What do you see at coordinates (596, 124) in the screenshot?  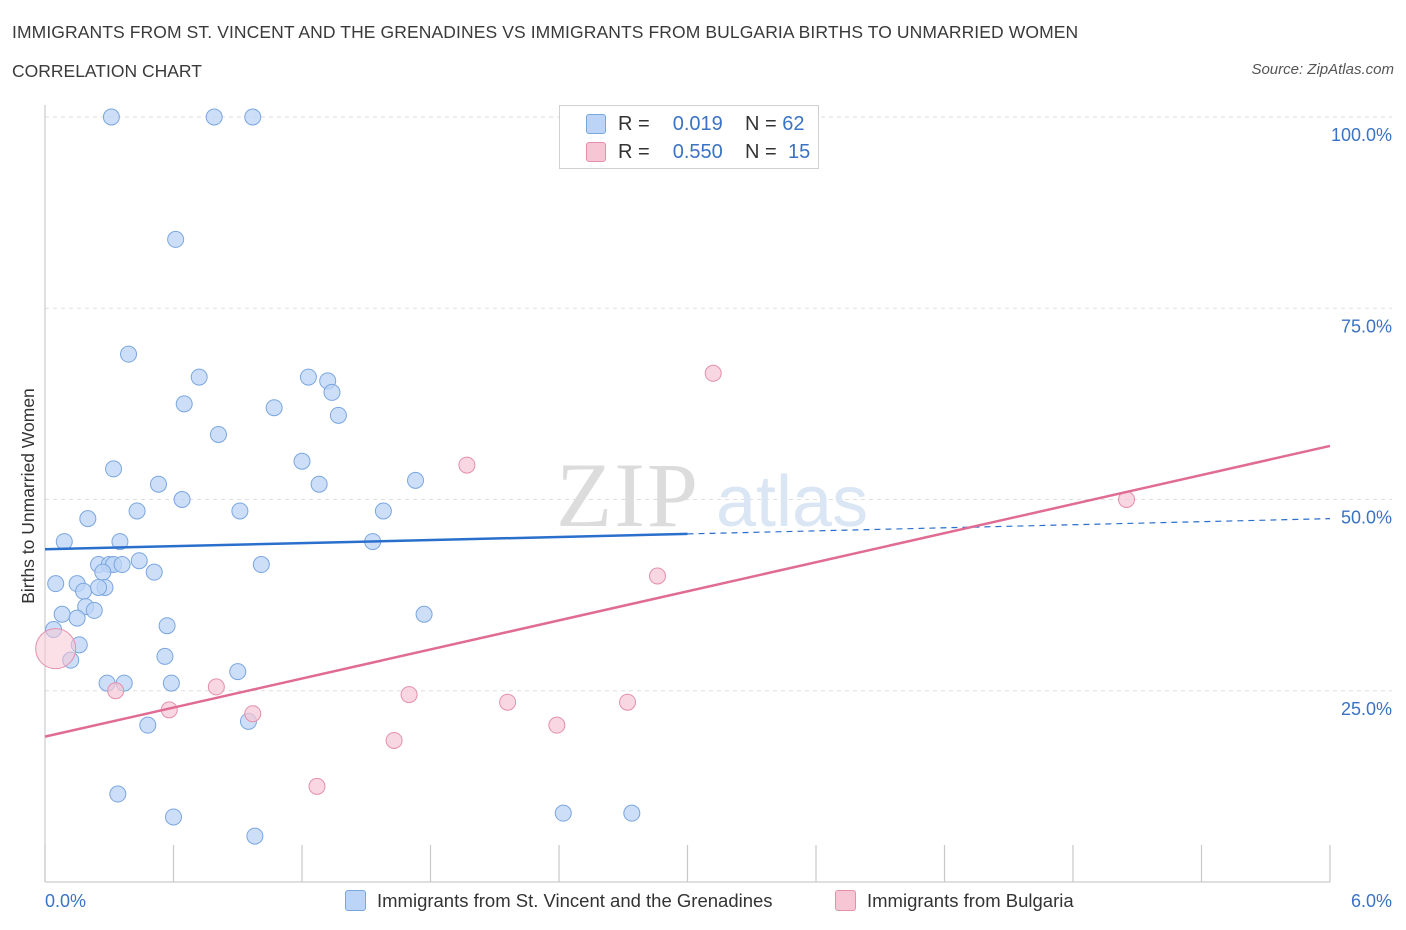 I see `legend-swatch-blue` at bounding box center [596, 124].